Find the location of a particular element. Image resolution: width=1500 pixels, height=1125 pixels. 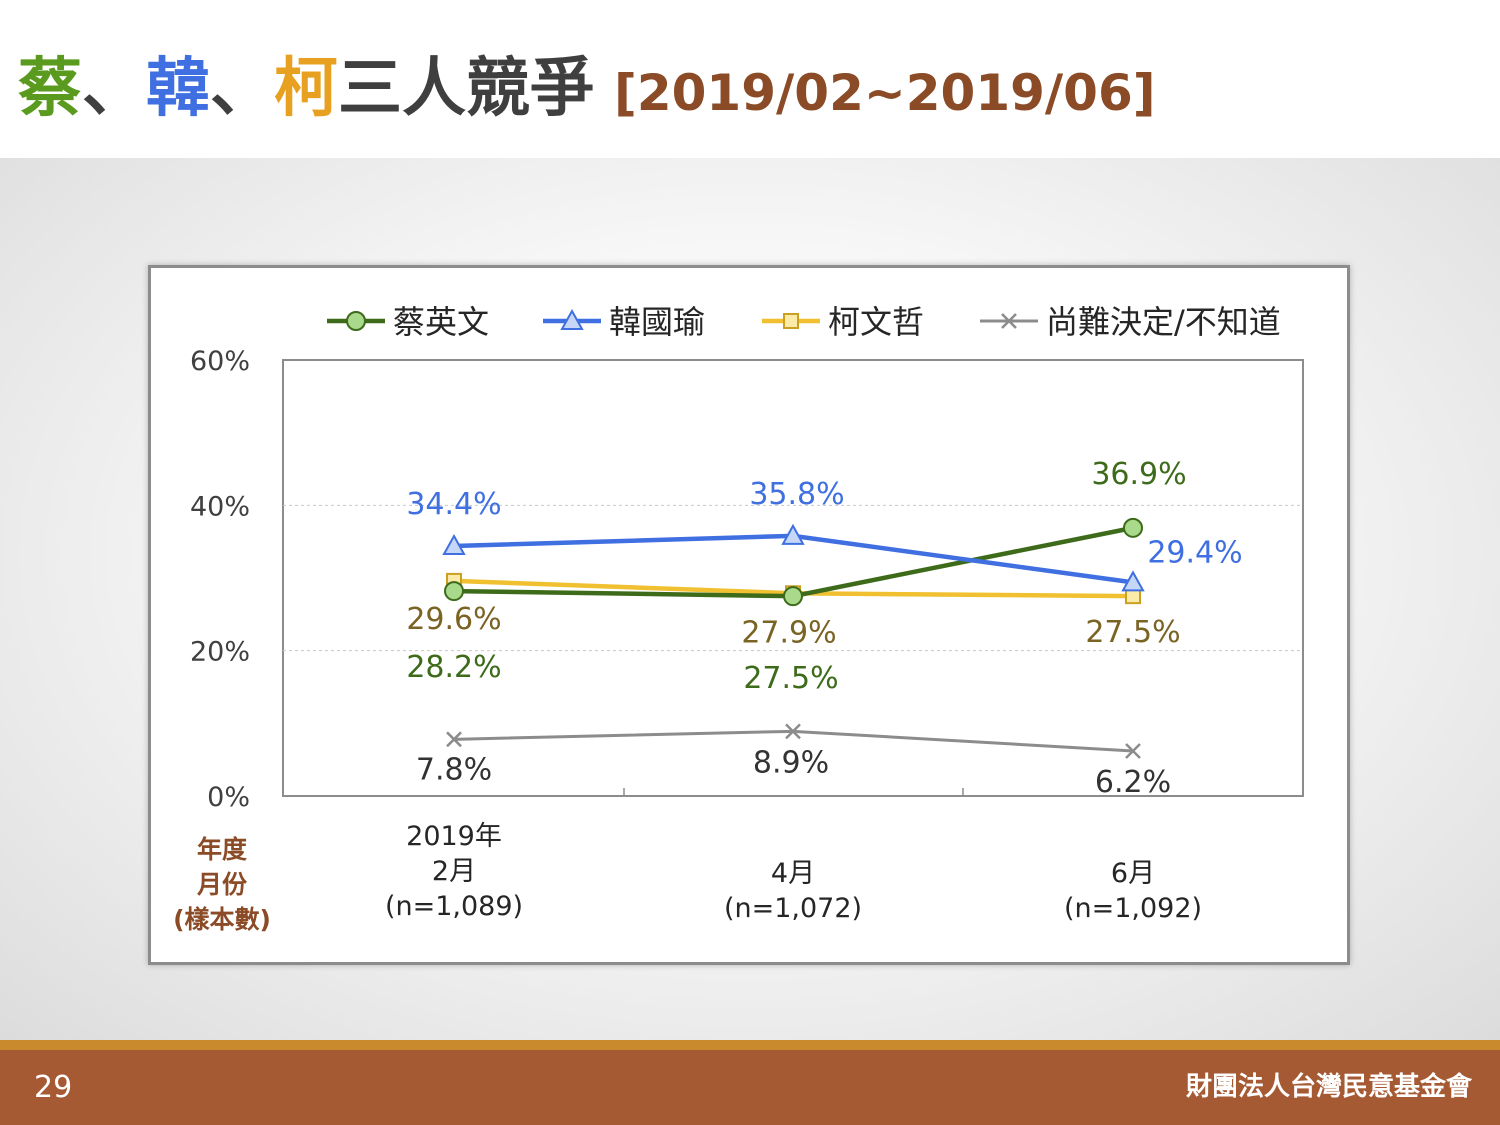

y-tick-label: 20% is located at coordinates (220, 652).